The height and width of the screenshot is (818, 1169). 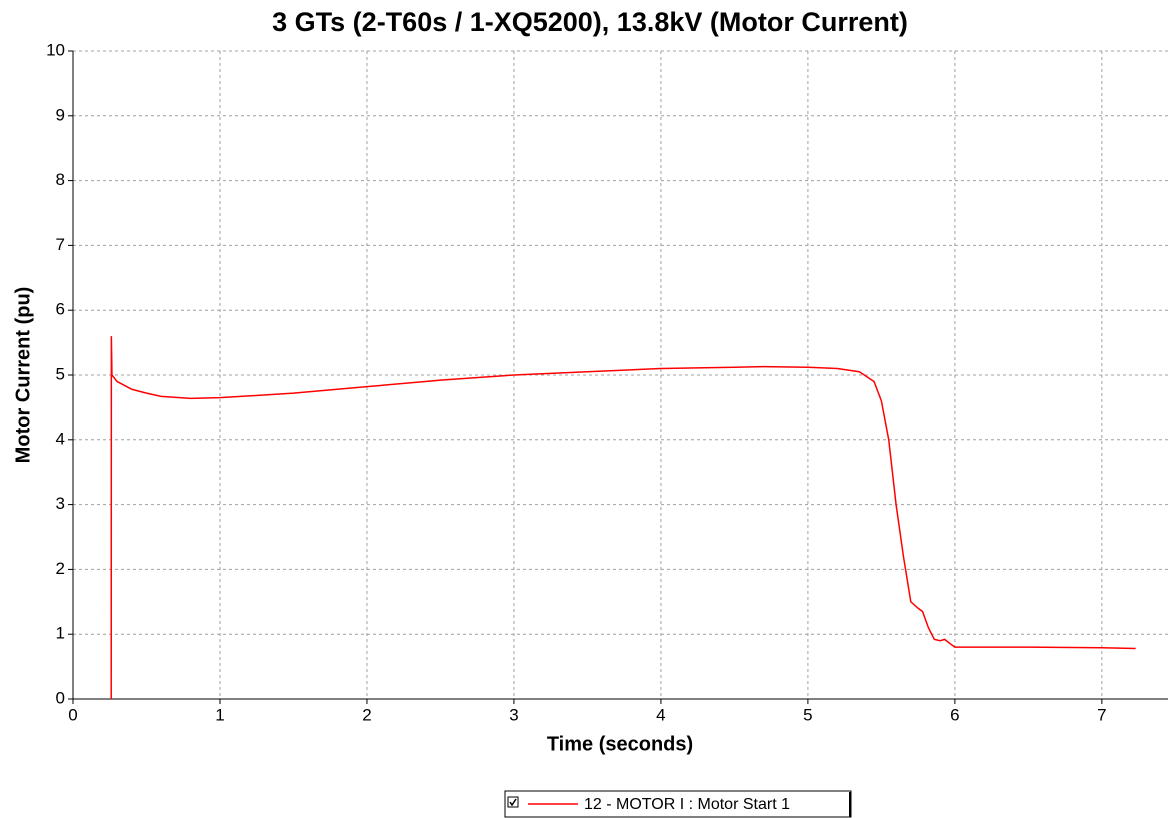 I want to click on y-tick-label: 5, so click(x=60, y=373).